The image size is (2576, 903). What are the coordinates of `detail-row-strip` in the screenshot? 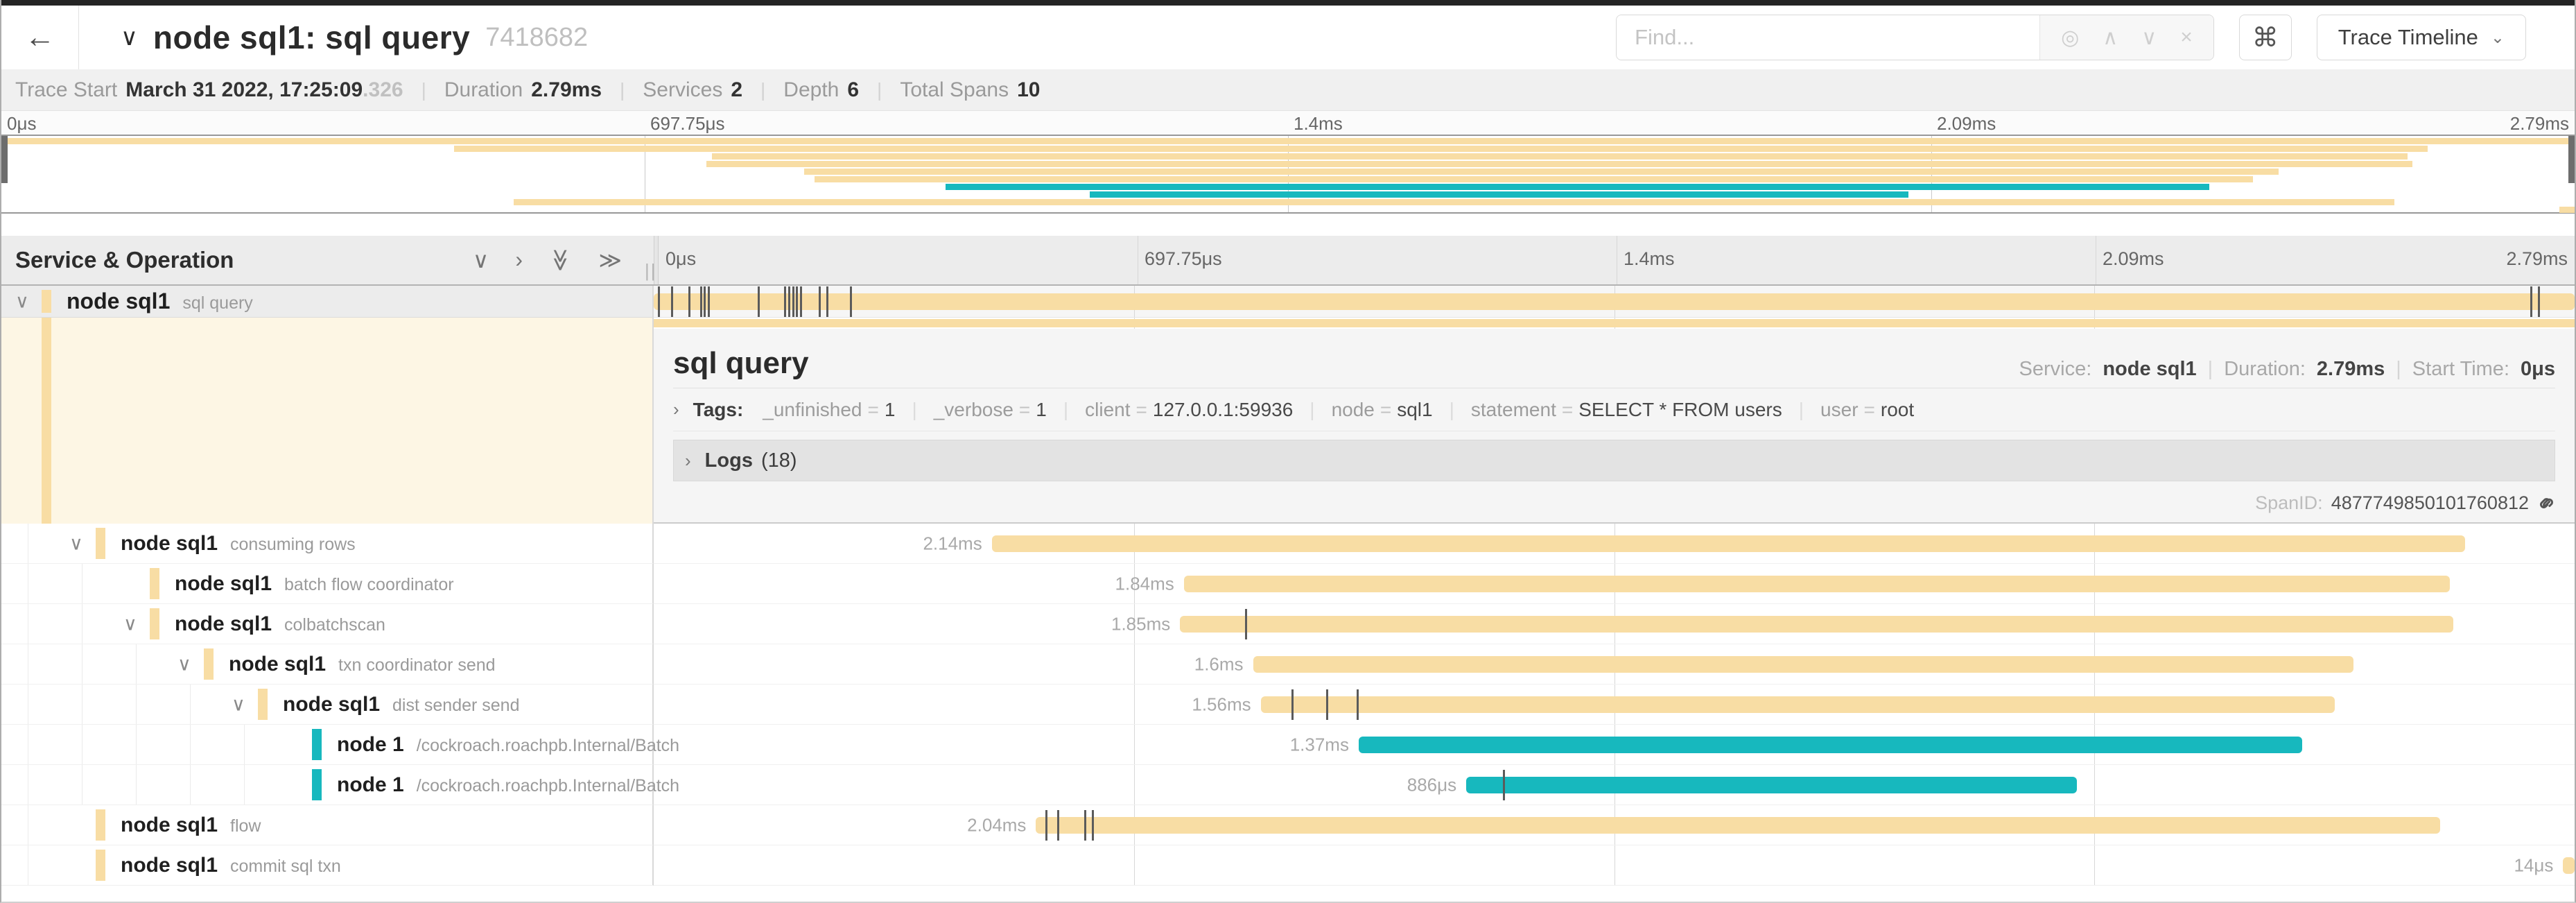 It's located at (1288, 323).